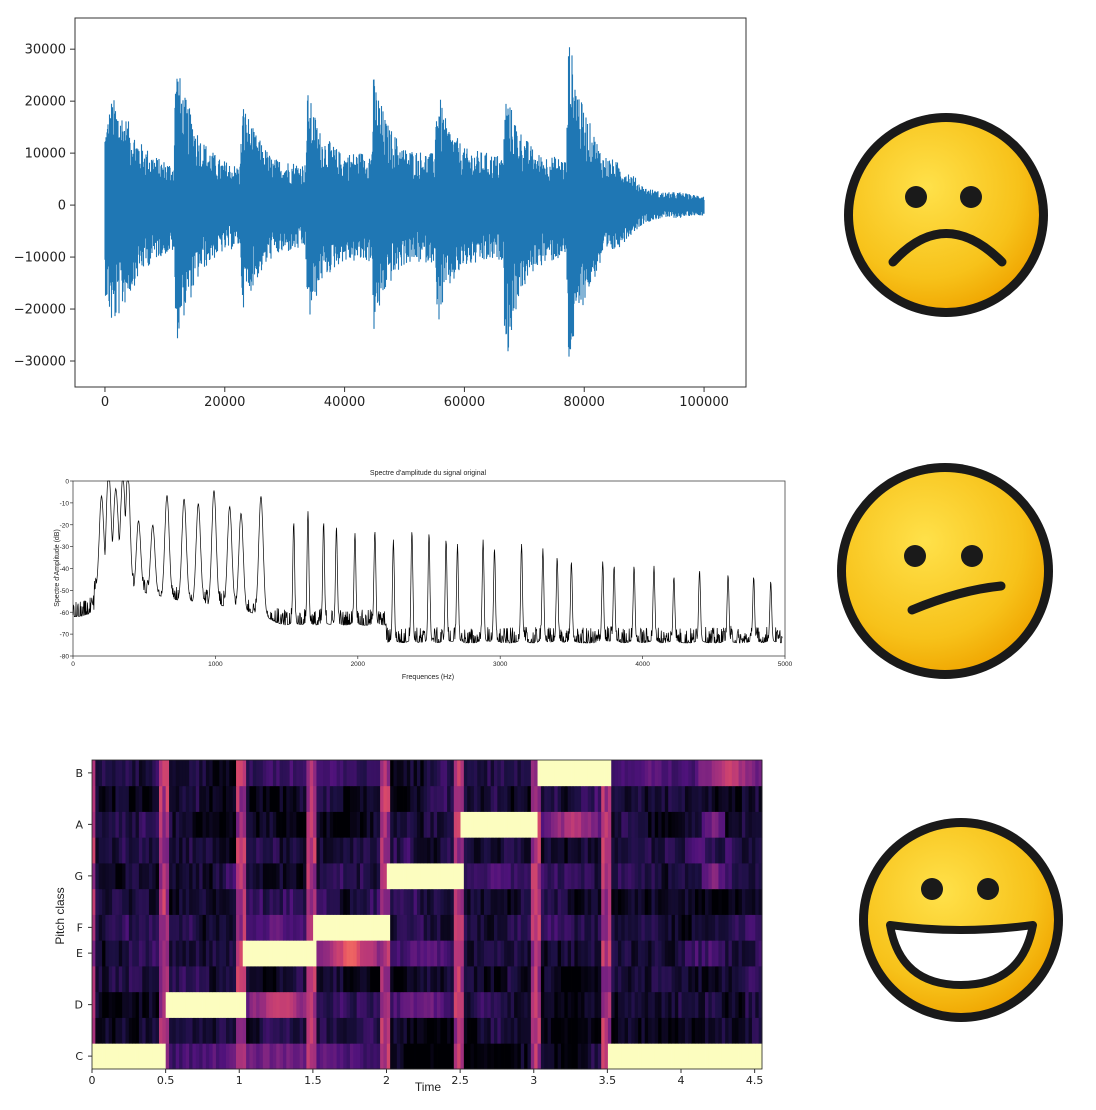 The width and height of the screenshot is (1096, 1110). What do you see at coordinates (344, 402) in the screenshot?
I see `waveform-x-tick-label: 40000` at bounding box center [344, 402].